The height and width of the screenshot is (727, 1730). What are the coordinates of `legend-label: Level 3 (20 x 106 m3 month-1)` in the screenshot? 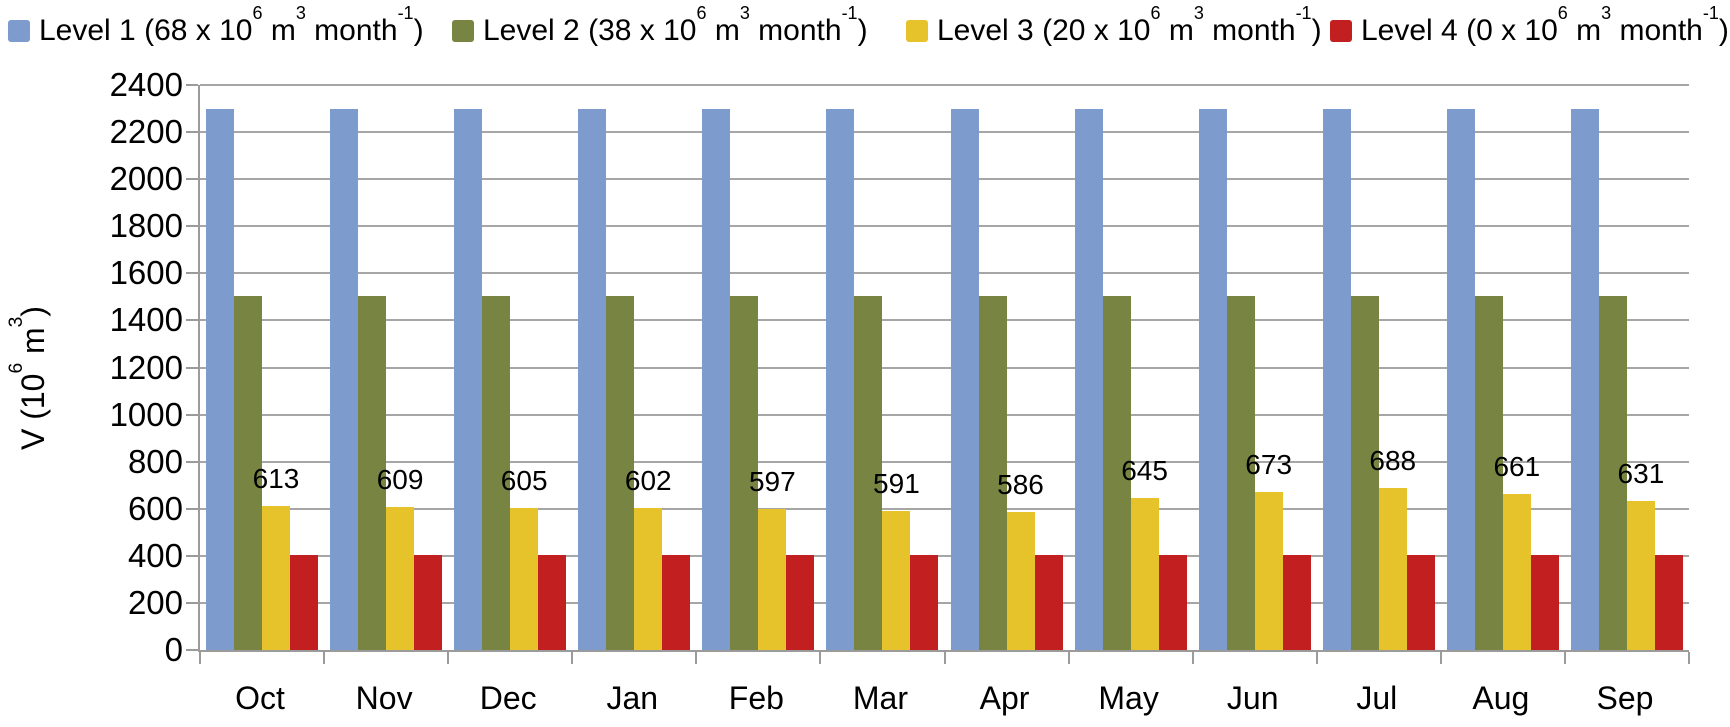 It's located at (1129, 25).